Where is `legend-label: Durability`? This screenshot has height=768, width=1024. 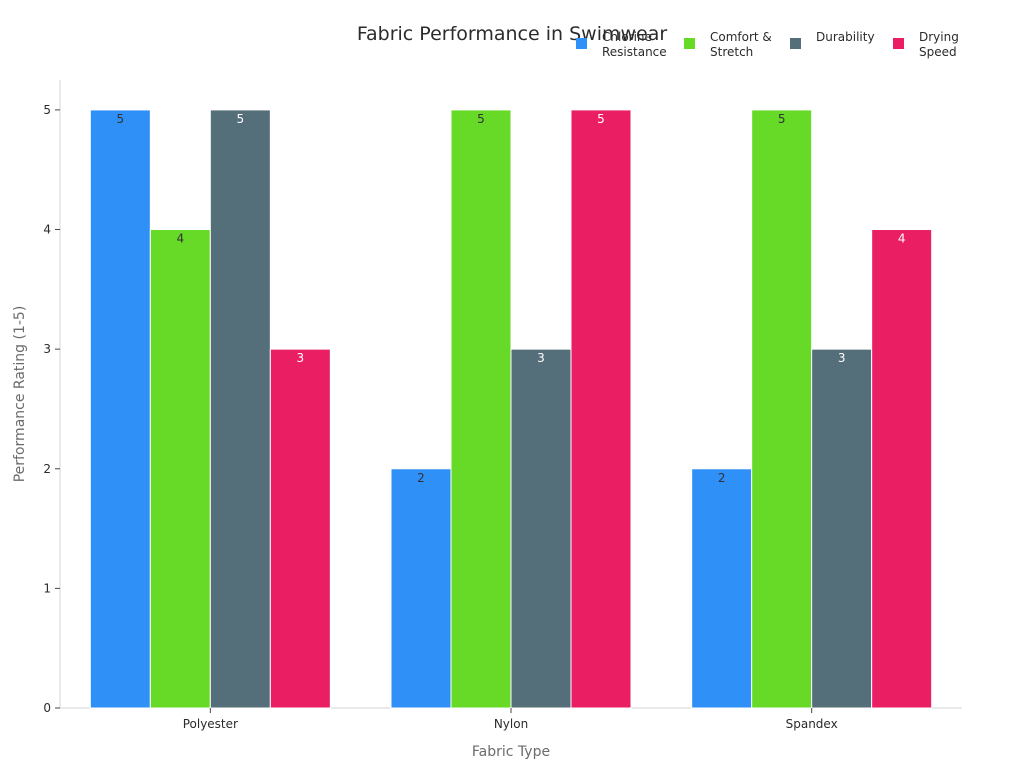
legend-label: Durability is located at coordinates (845, 37).